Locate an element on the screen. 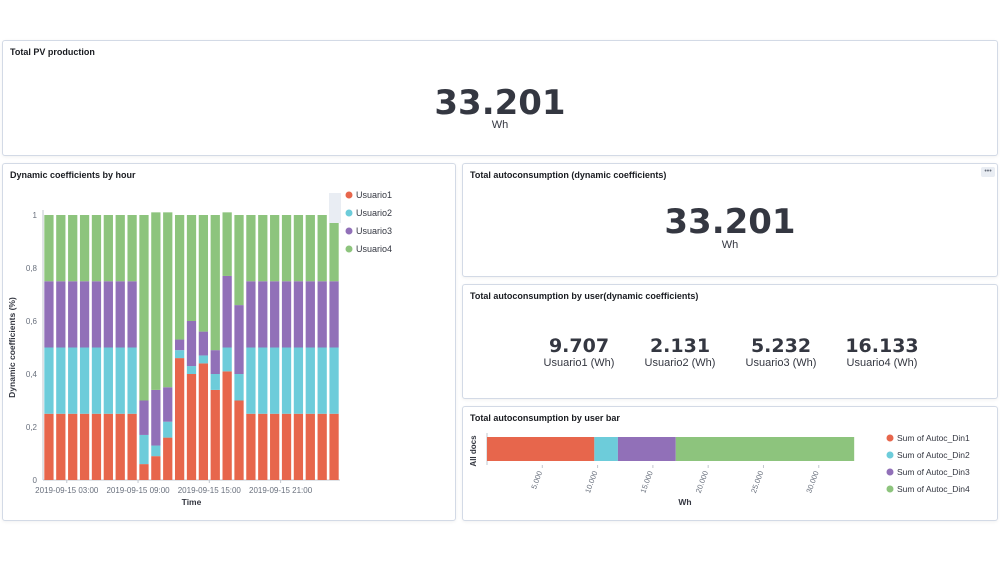  metric-label: Usuario2 (Wh) is located at coordinates (680, 363).